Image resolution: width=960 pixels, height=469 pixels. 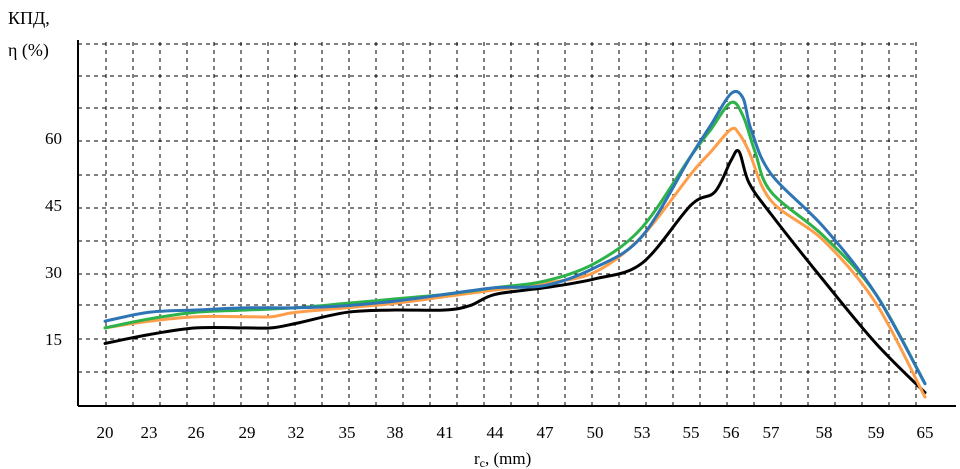 I want to click on y-axis-title-line1: КПД,, so click(x=29, y=18).